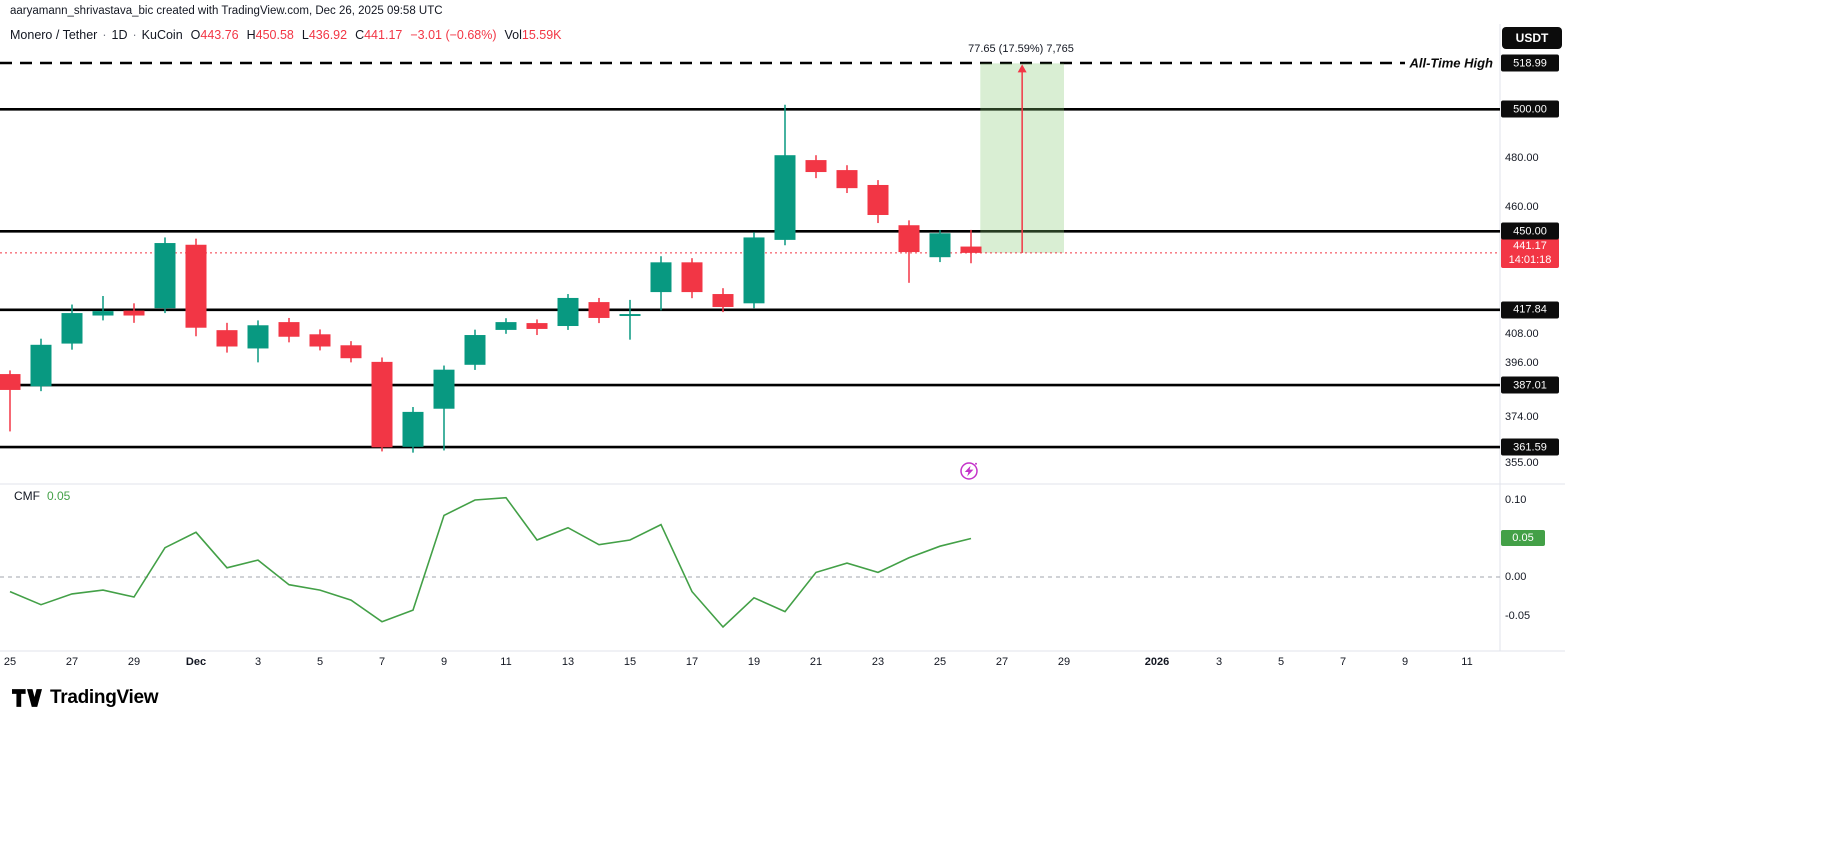  I want to click on cmf-current-value: 0.05, so click(59, 496).